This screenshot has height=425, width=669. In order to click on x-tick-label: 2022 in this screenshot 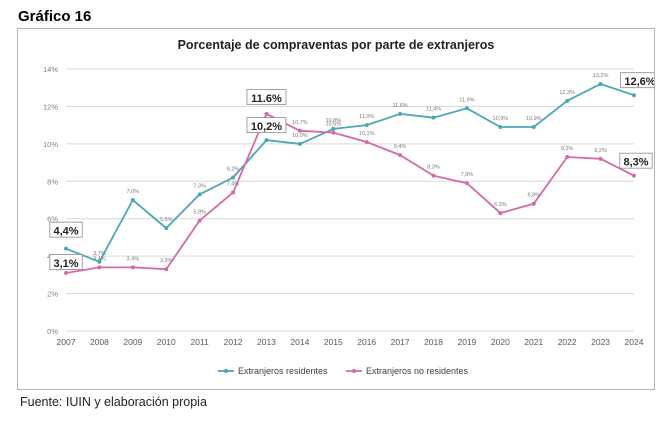, I will do `click(567, 342)`.